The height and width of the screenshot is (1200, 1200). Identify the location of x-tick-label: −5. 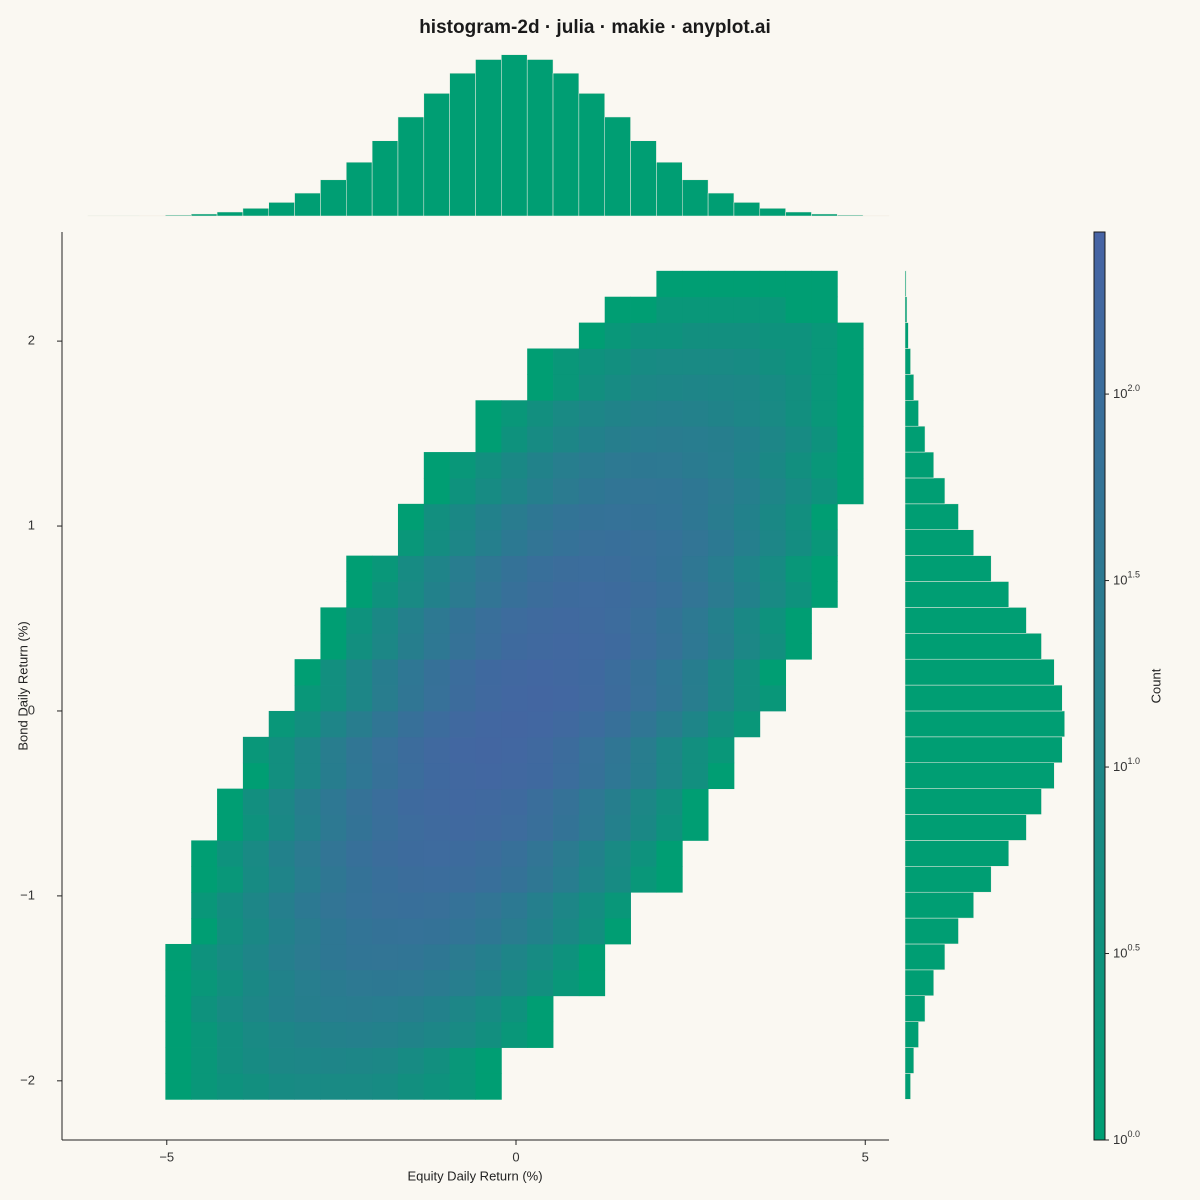
(166, 1156).